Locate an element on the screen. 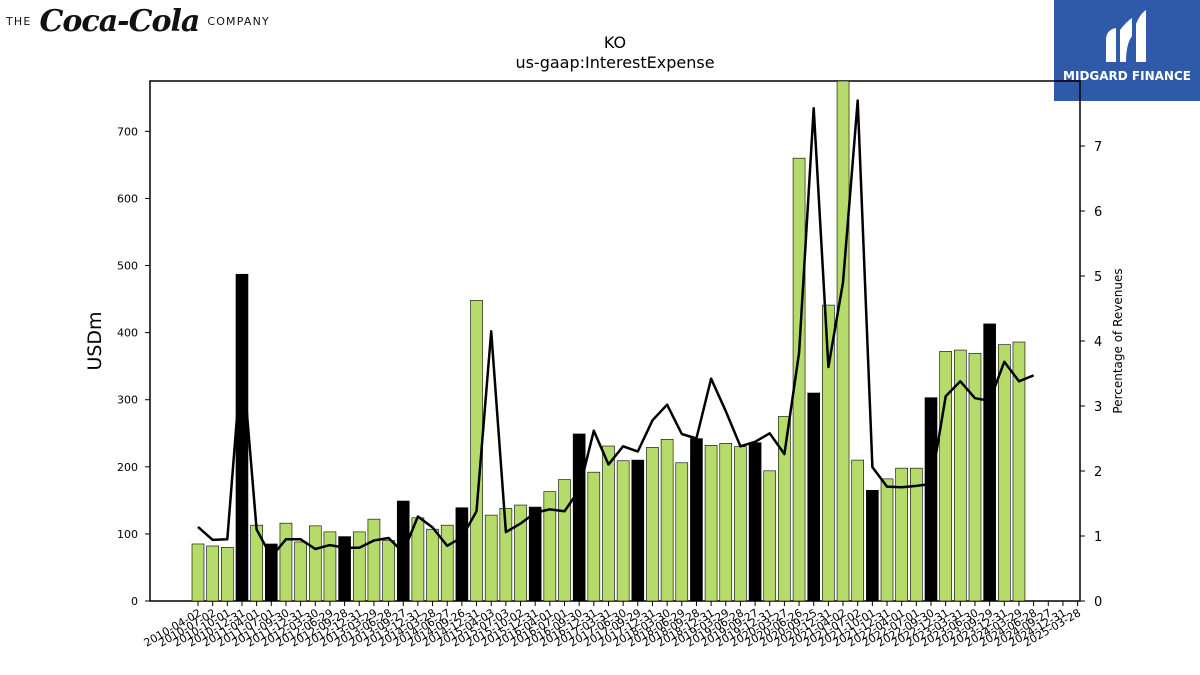 Image resolution: width=1200 pixels, height=675 pixels. y-right-tick-label: 7 is located at coordinates (1098, 147).